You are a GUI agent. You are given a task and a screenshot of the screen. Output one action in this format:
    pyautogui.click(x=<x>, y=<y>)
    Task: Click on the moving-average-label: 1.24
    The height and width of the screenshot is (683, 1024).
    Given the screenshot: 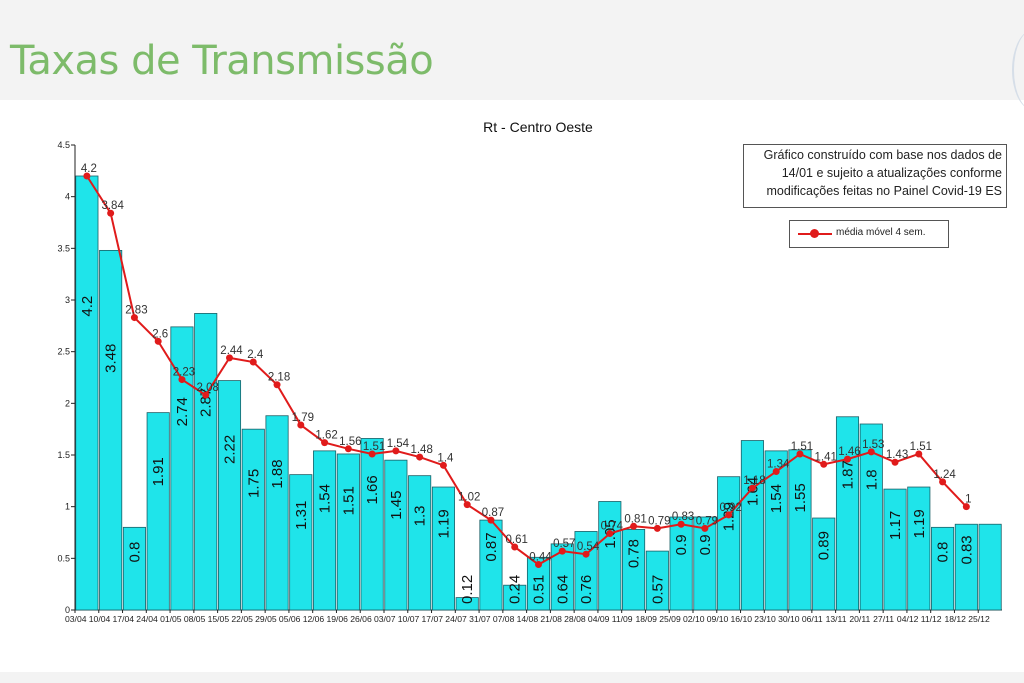 What is the action you would take?
    pyautogui.click(x=944, y=475)
    